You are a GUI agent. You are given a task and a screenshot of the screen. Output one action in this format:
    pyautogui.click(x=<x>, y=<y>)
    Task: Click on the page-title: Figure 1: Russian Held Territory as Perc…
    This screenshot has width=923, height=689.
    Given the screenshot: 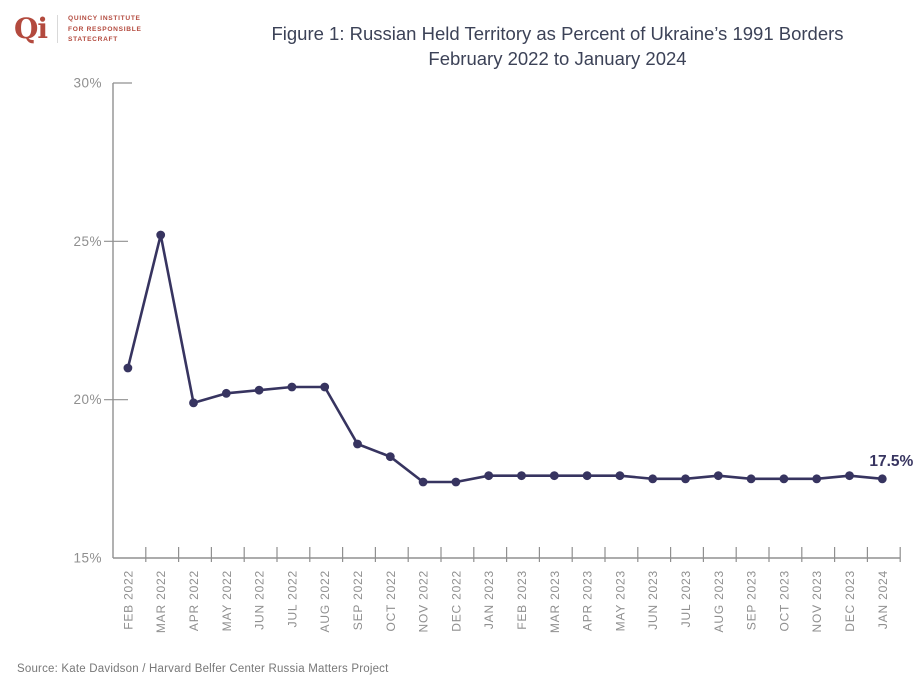 What is the action you would take?
    pyautogui.click(x=557, y=47)
    